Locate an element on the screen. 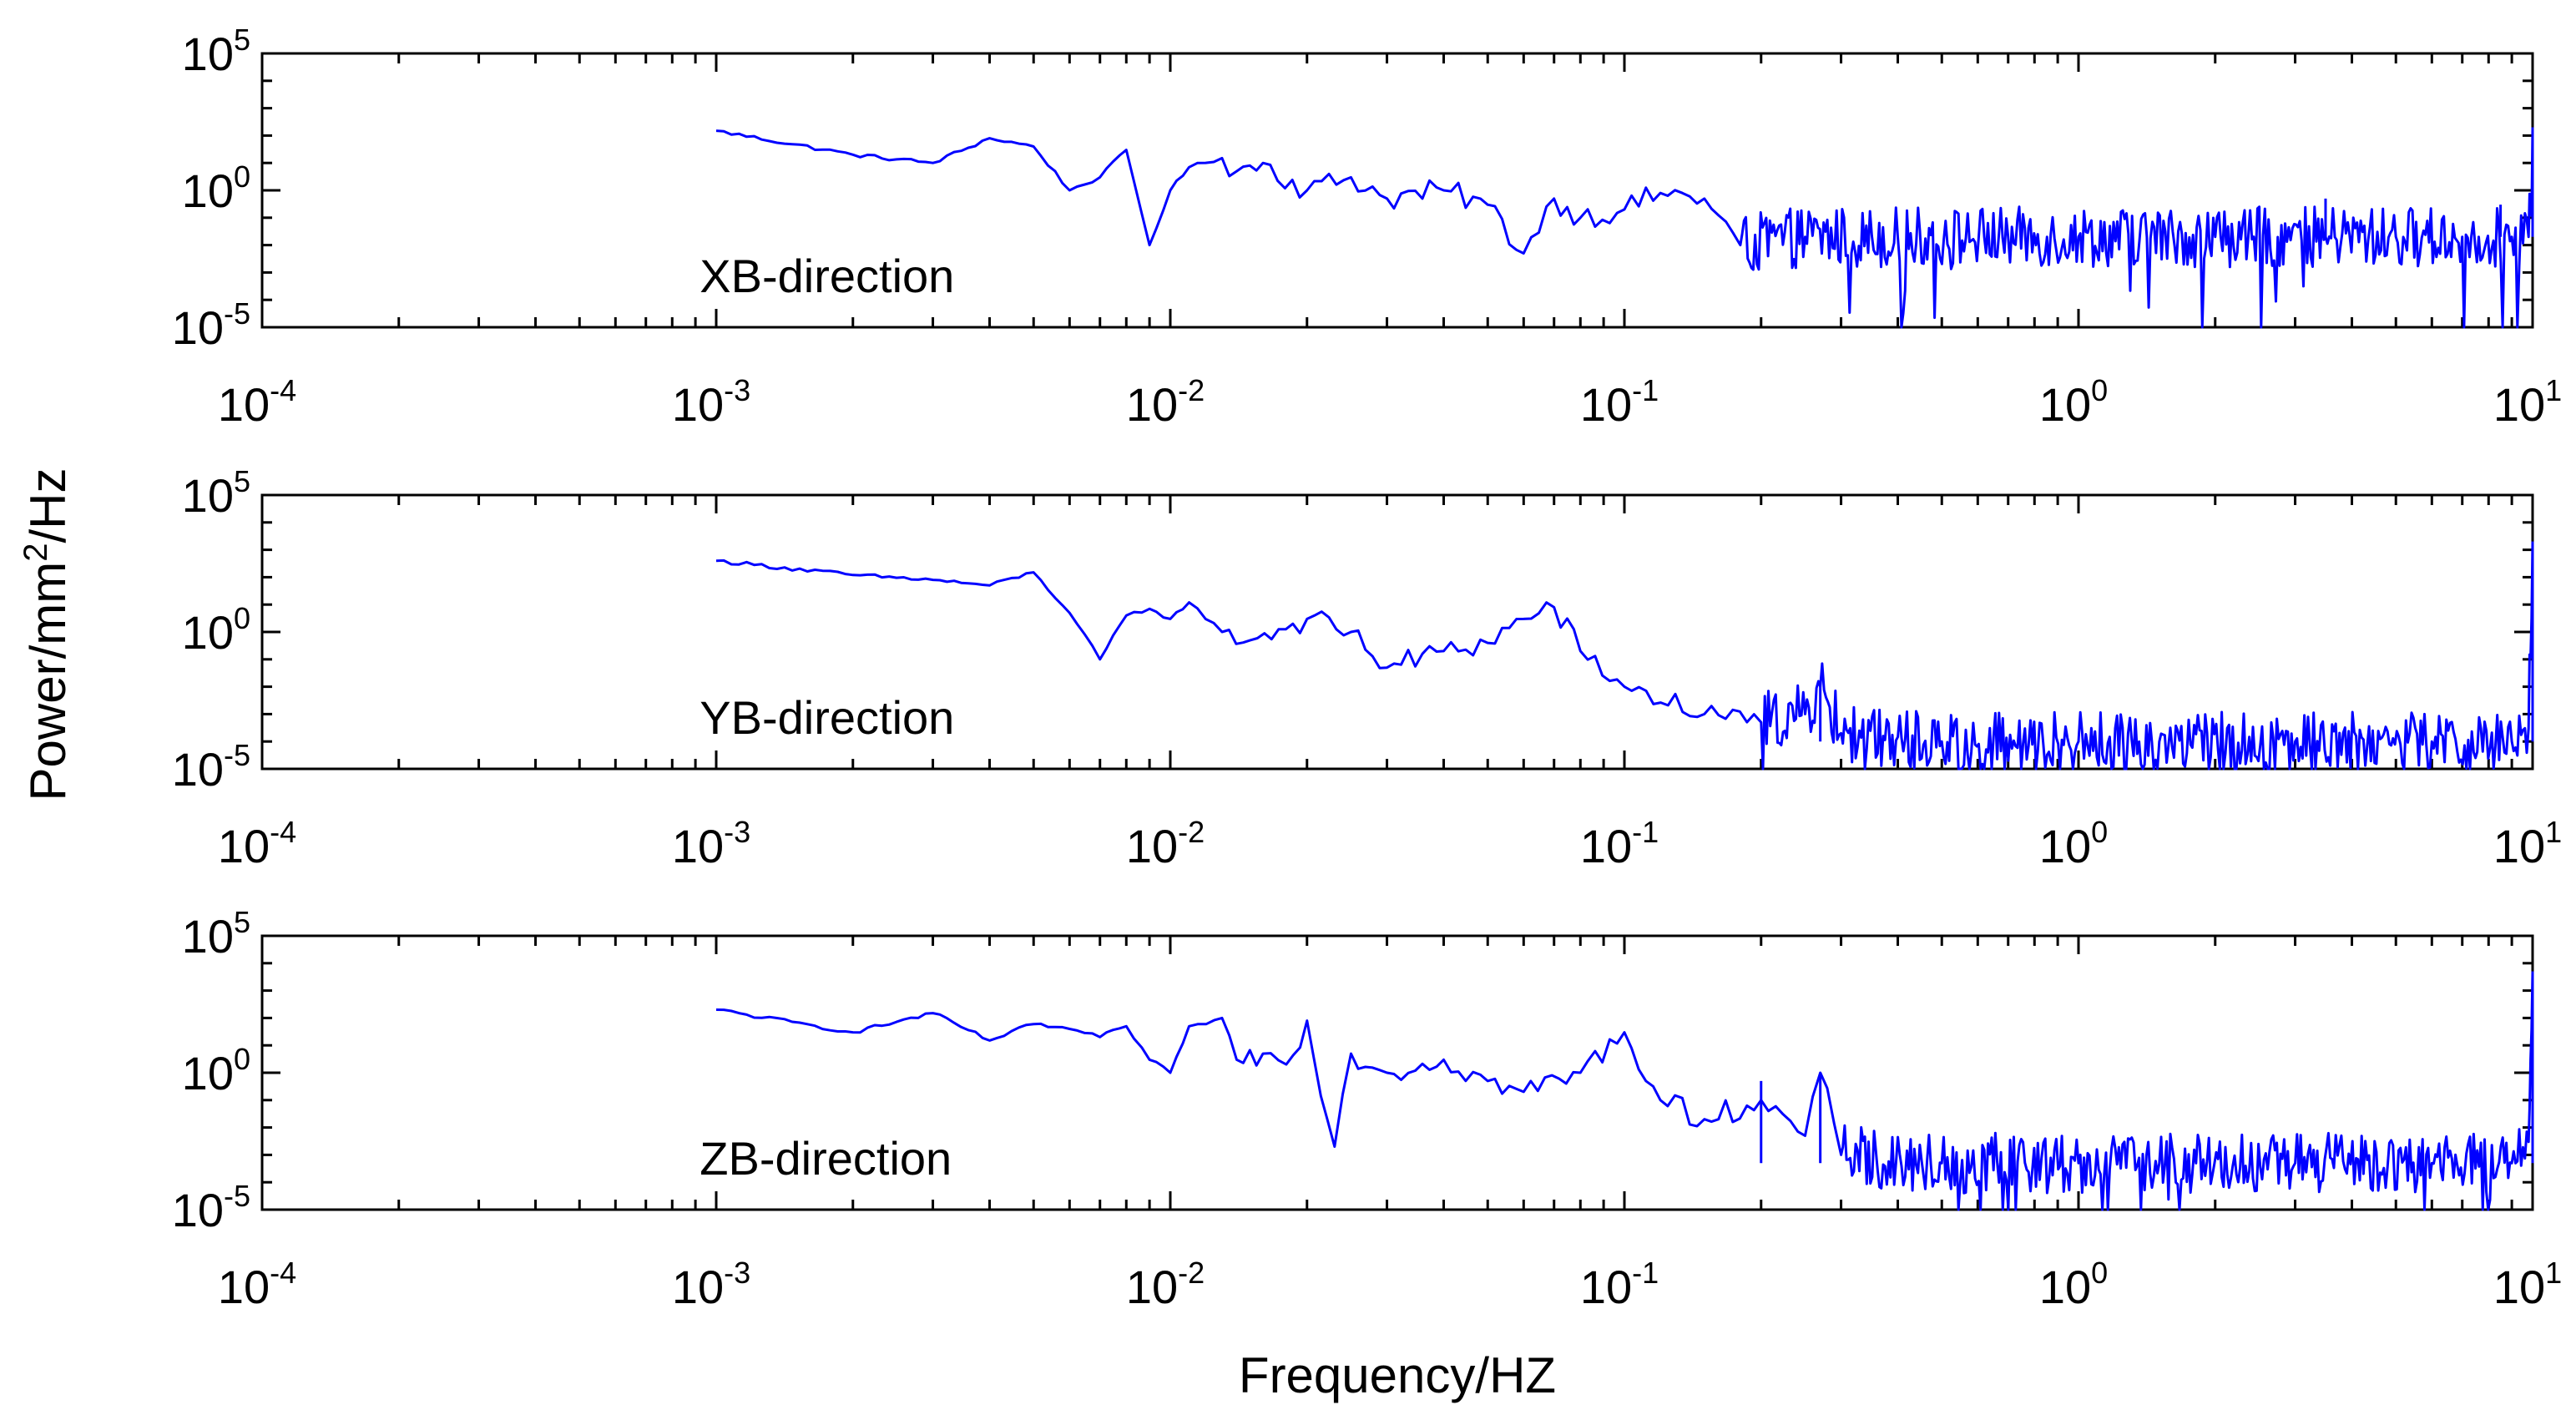  y-axis-title-sup: 2 is located at coordinates (36, 552).